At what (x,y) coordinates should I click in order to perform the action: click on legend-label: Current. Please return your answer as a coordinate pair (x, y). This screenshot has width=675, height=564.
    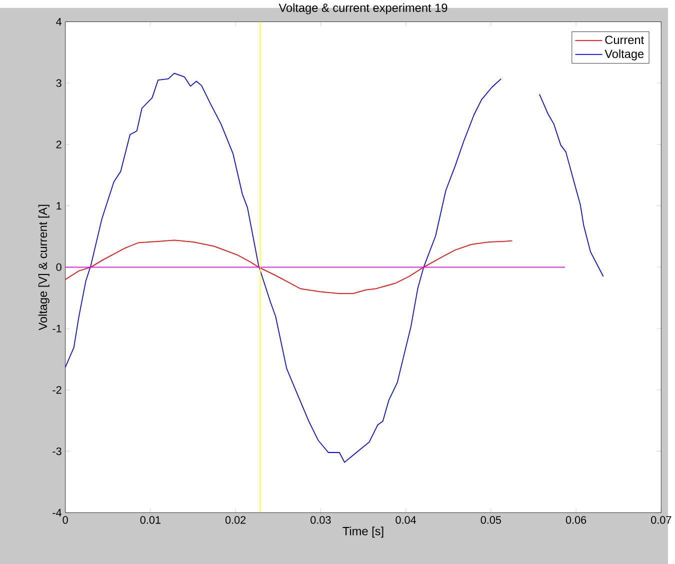
    Looking at the image, I should click on (624, 40).